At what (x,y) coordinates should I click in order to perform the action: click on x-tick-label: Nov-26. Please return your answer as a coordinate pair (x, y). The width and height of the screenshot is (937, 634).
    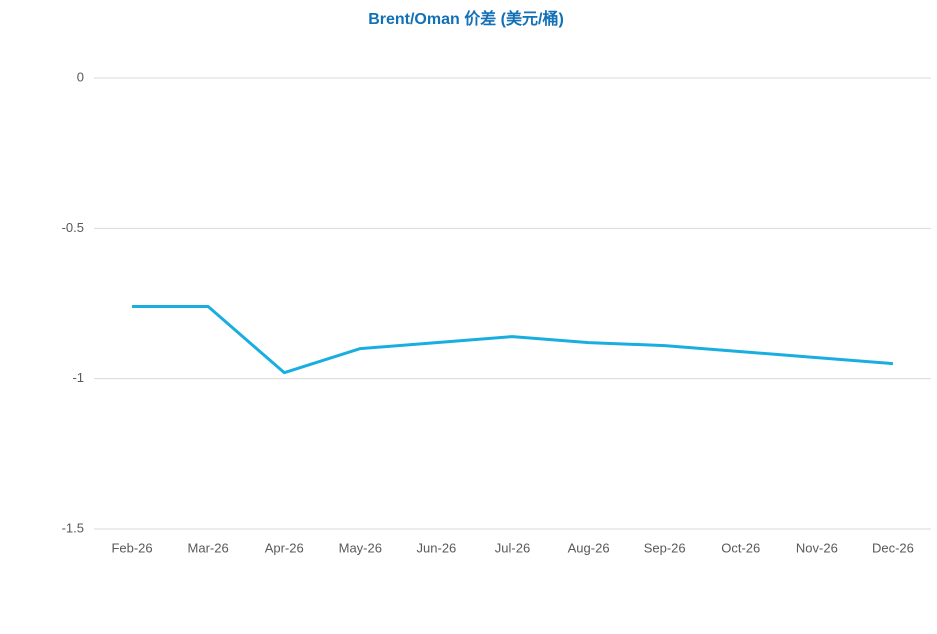
    Looking at the image, I should click on (817, 547).